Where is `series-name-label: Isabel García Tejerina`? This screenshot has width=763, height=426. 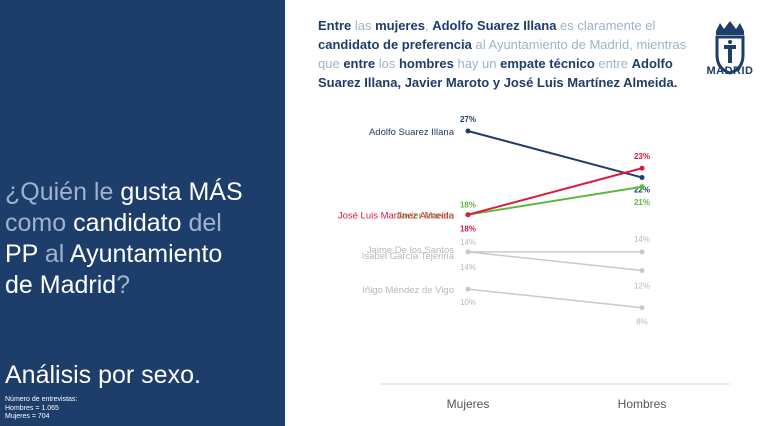
series-name-label: Isabel García Tejerina is located at coordinates (408, 256).